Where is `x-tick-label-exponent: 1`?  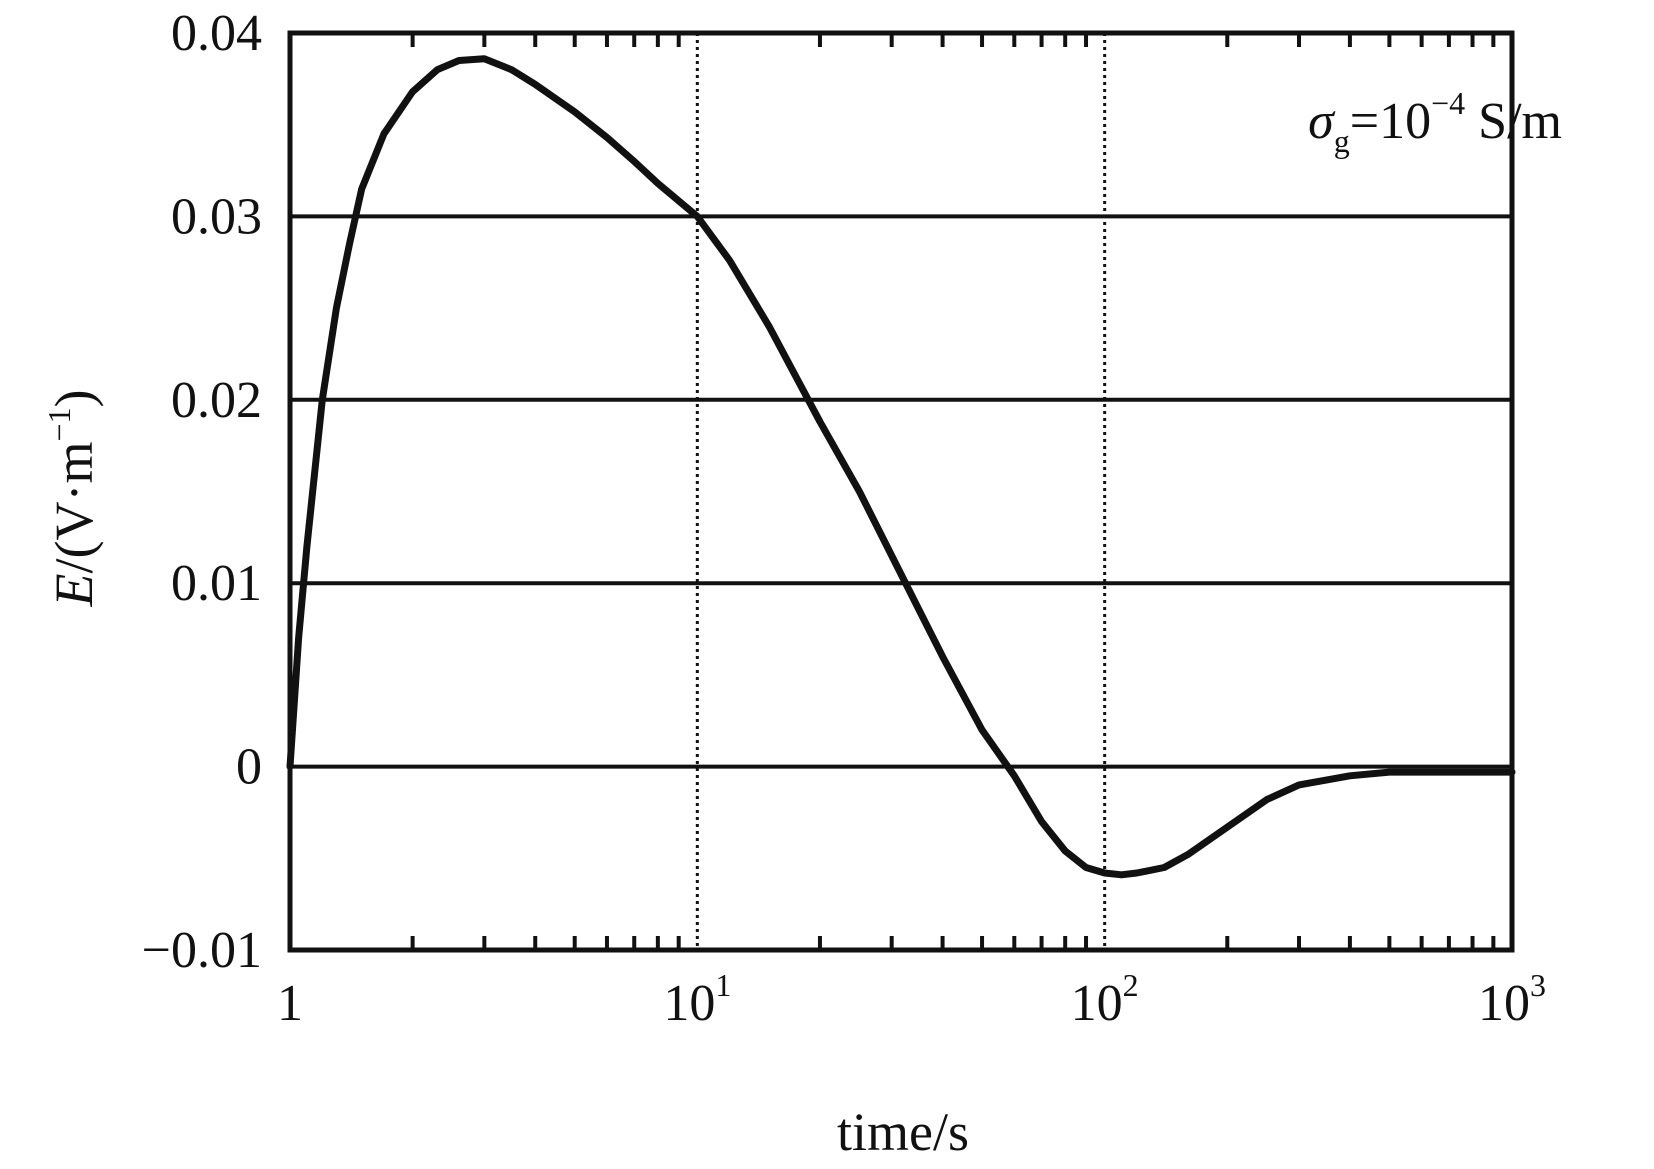
x-tick-label-exponent: 1 is located at coordinates (723, 985).